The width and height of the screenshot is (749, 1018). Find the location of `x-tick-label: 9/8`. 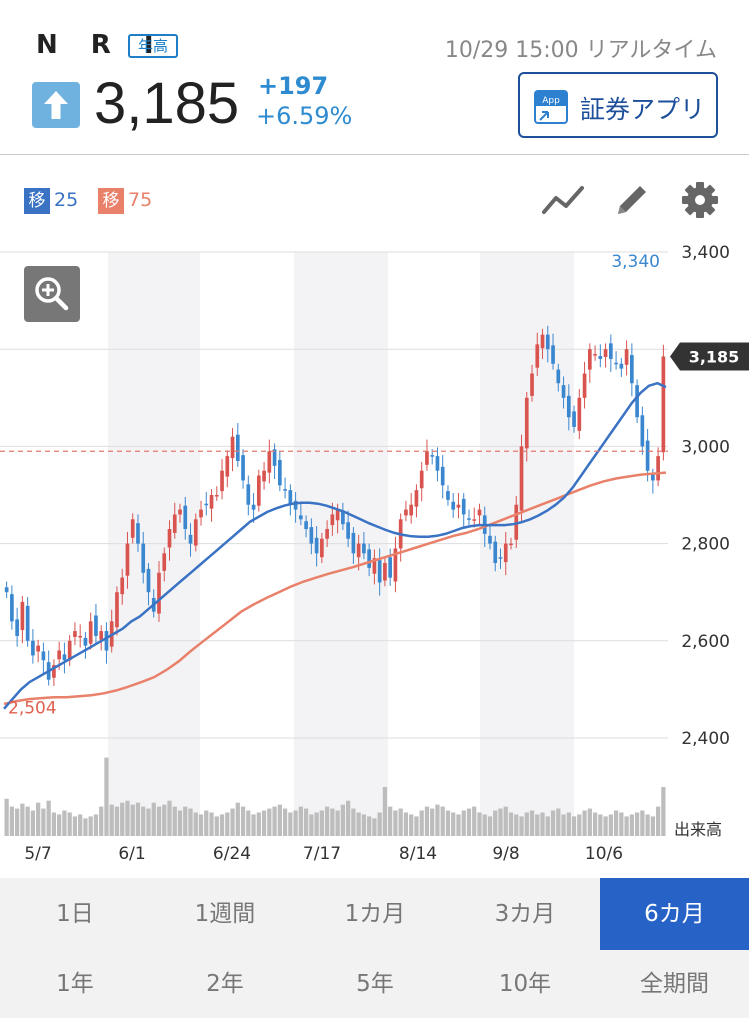

x-tick-label: 9/8 is located at coordinates (505, 854).